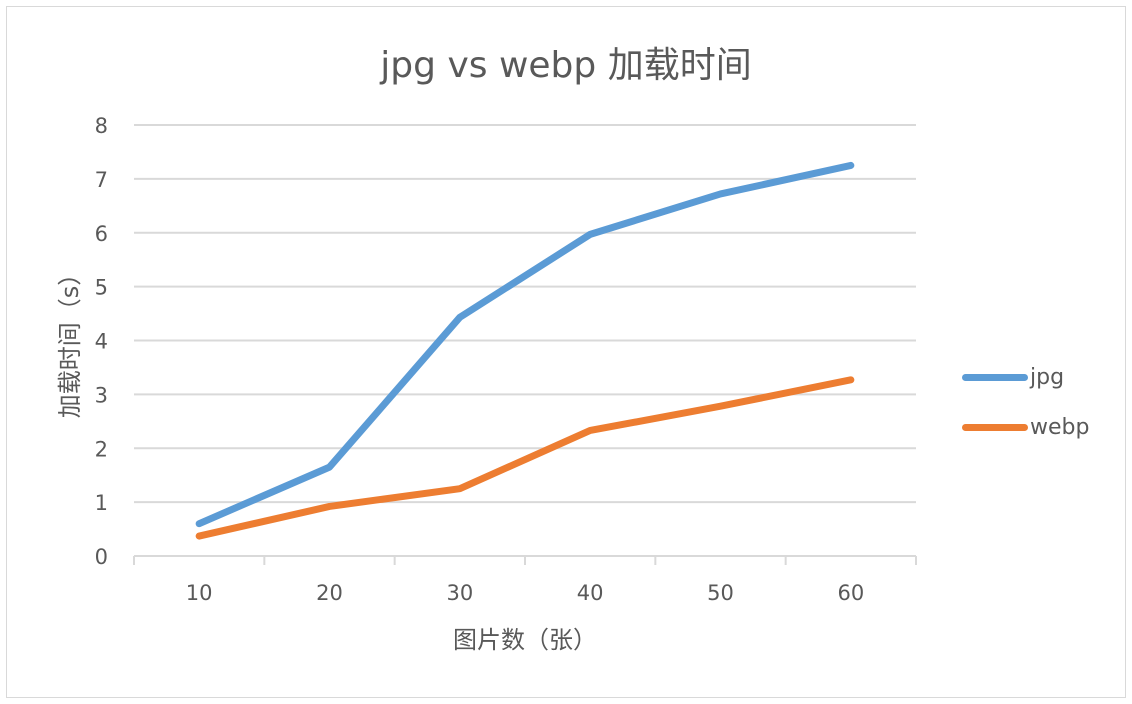 The width and height of the screenshot is (1132, 704). I want to click on y-tick-label: 0, so click(101, 557).